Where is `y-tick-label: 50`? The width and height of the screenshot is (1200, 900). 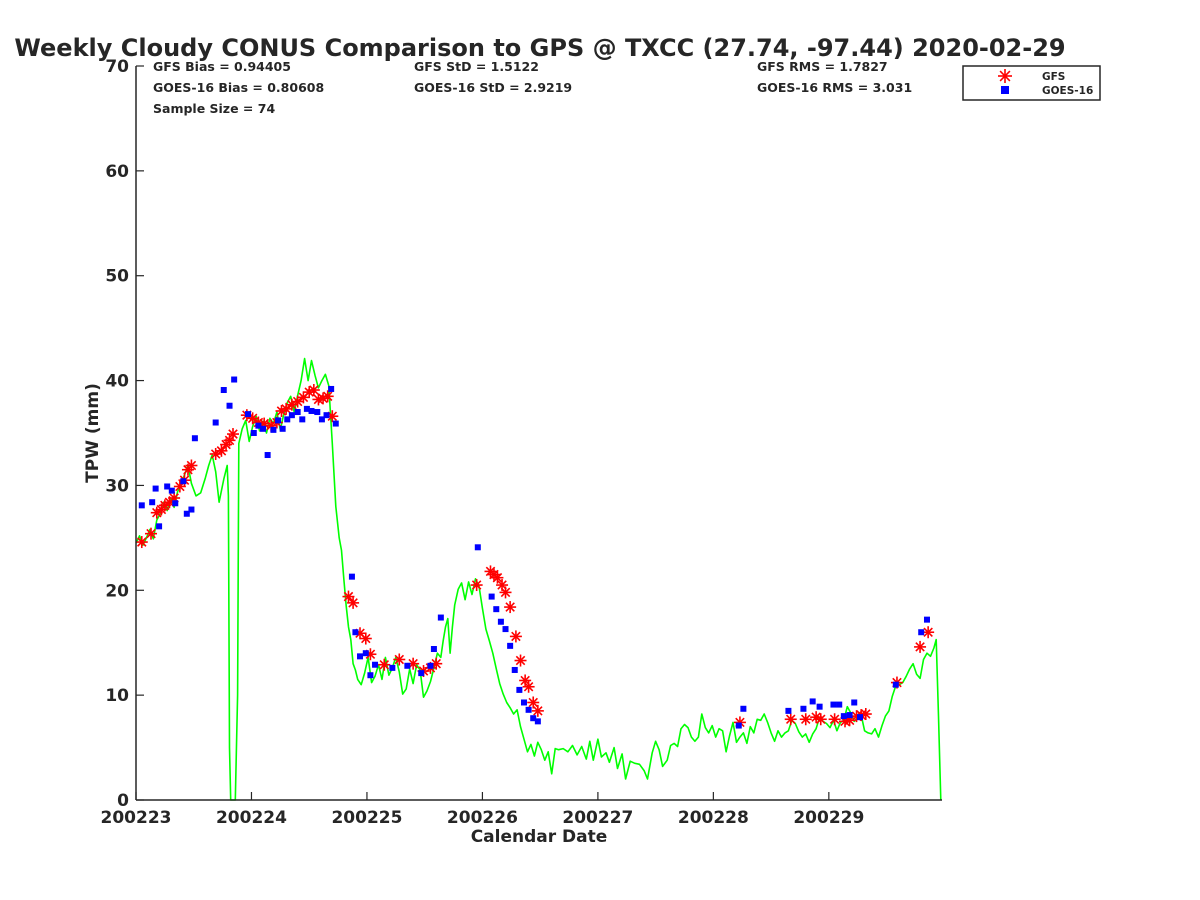
y-tick-label: 50 is located at coordinates (117, 277).